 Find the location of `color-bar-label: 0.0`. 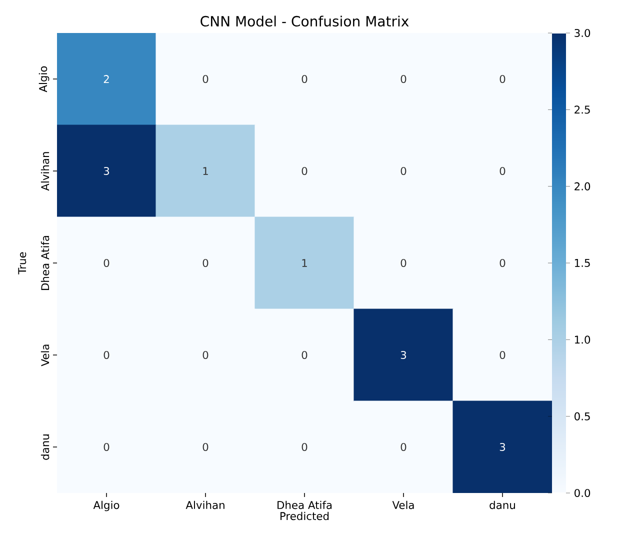

color-bar-label: 0.0 is located at coordinates (582, 493).